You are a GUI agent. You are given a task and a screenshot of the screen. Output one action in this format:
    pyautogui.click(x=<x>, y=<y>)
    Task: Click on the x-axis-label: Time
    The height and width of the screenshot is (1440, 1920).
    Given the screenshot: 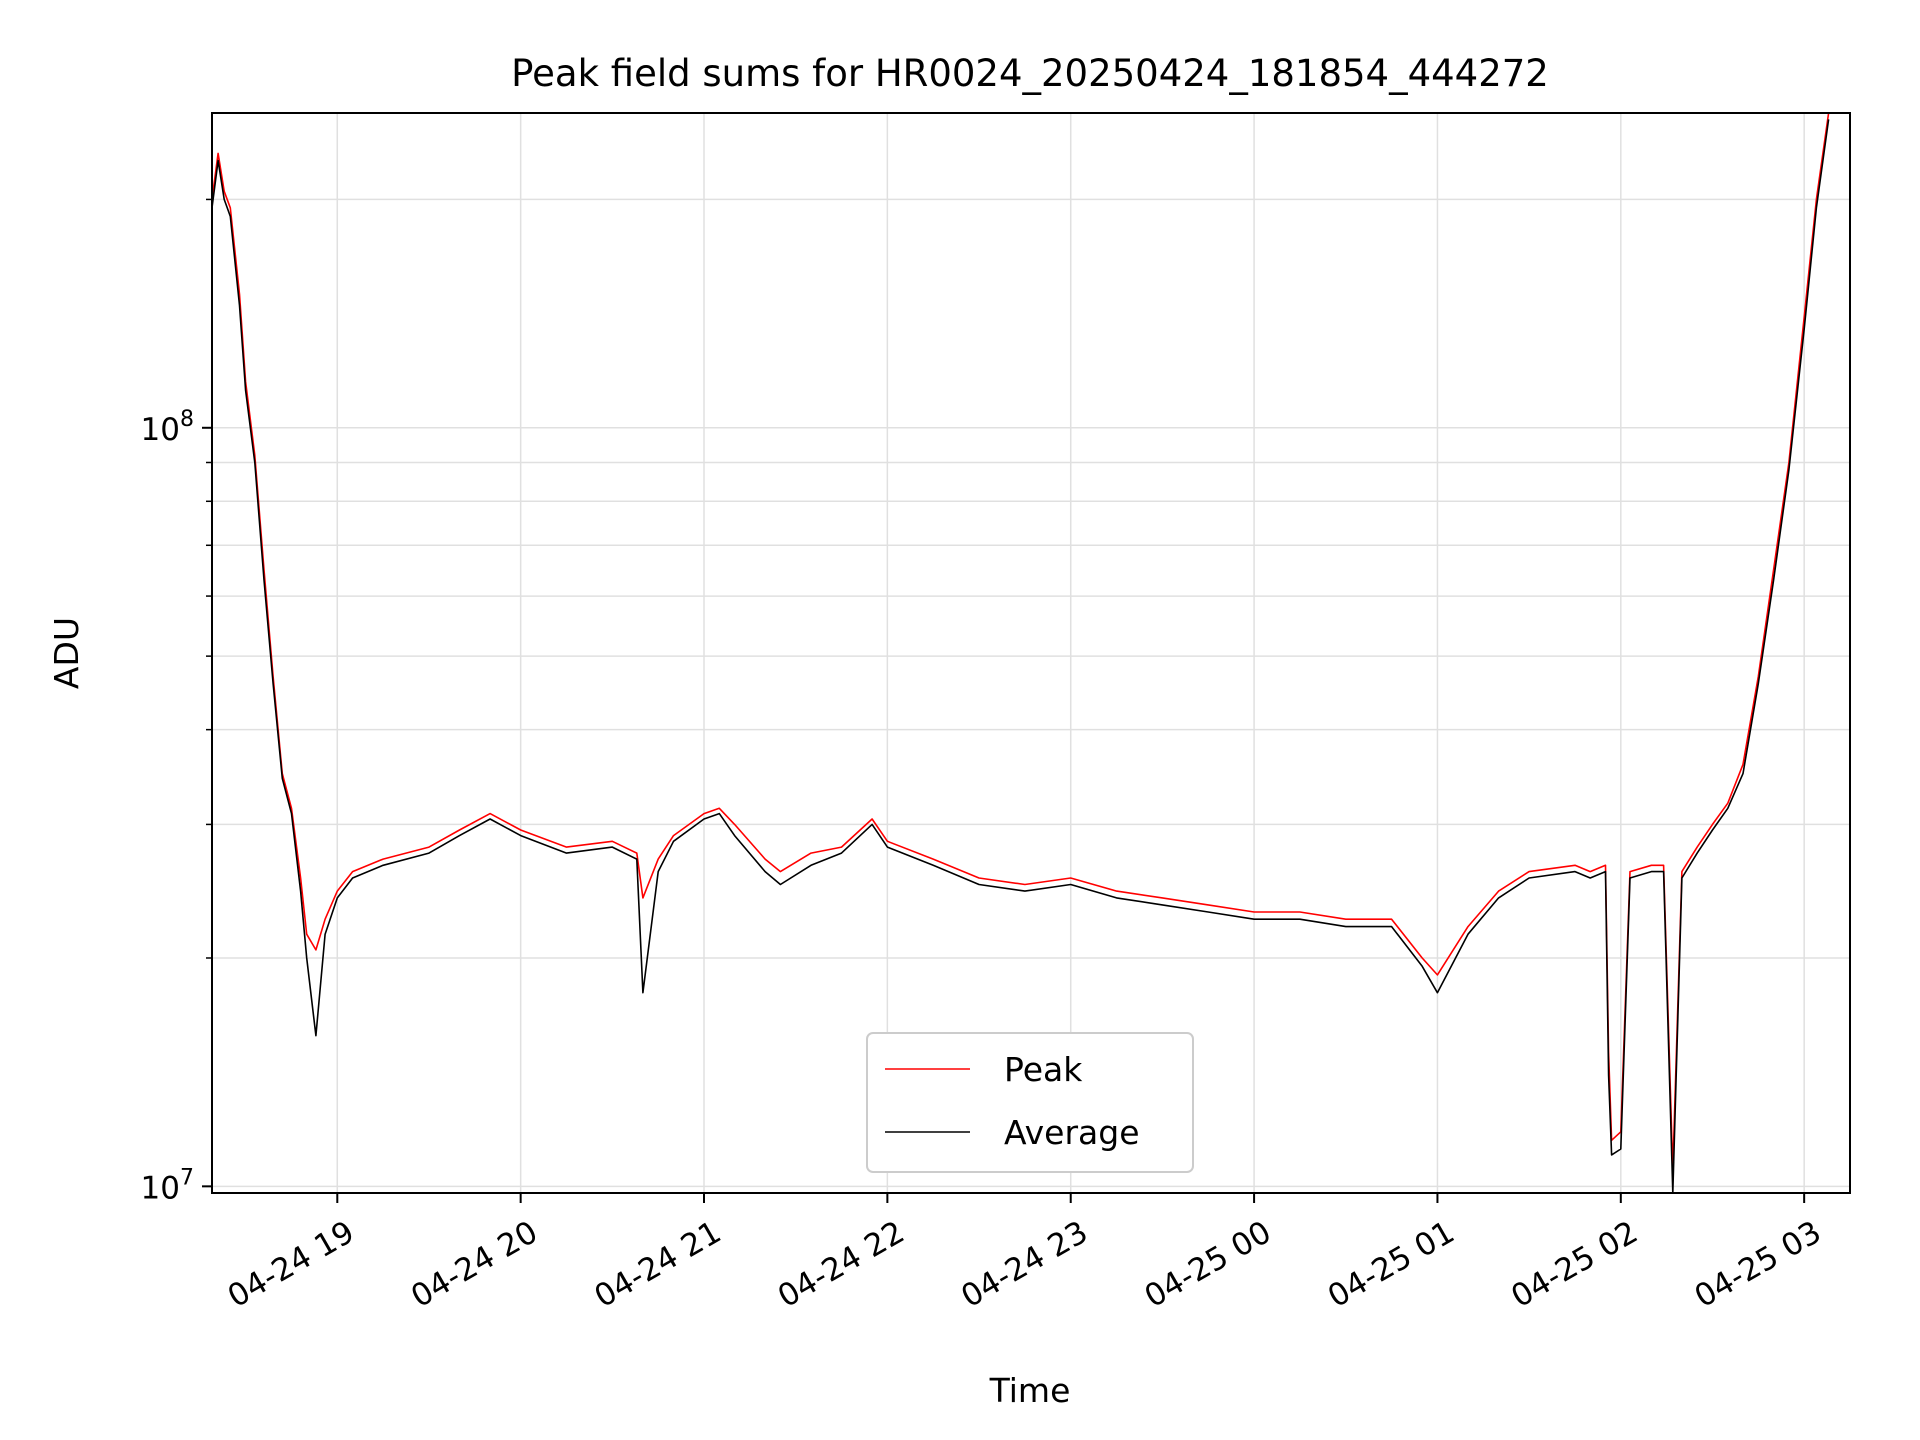 What is the action you would take?
    pyautogui.click(x=1030, y=1390)
    